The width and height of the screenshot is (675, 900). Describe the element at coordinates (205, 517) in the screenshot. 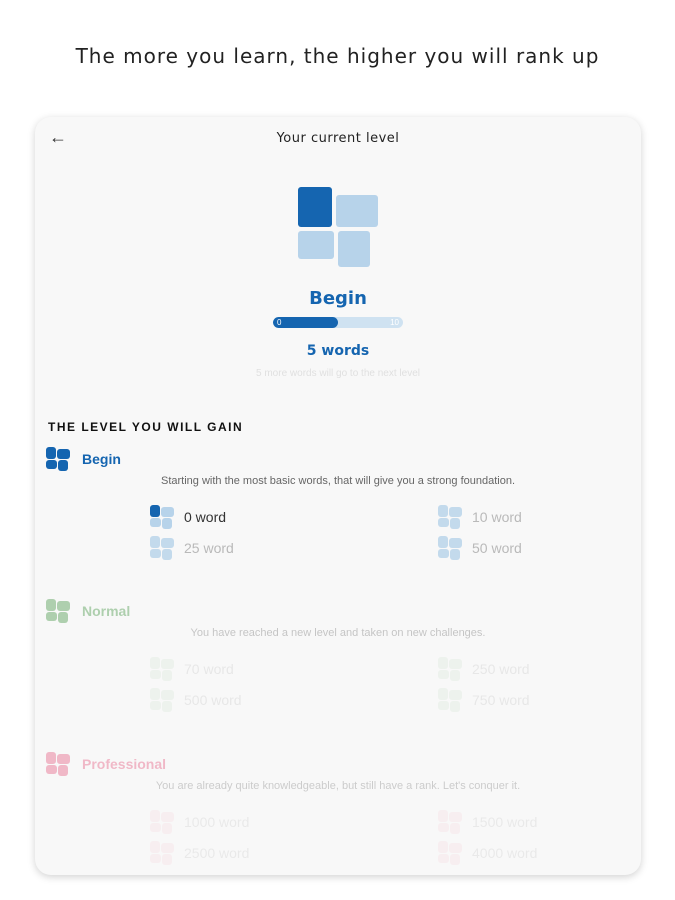

I see `milestone-label: 0 word` at that location.